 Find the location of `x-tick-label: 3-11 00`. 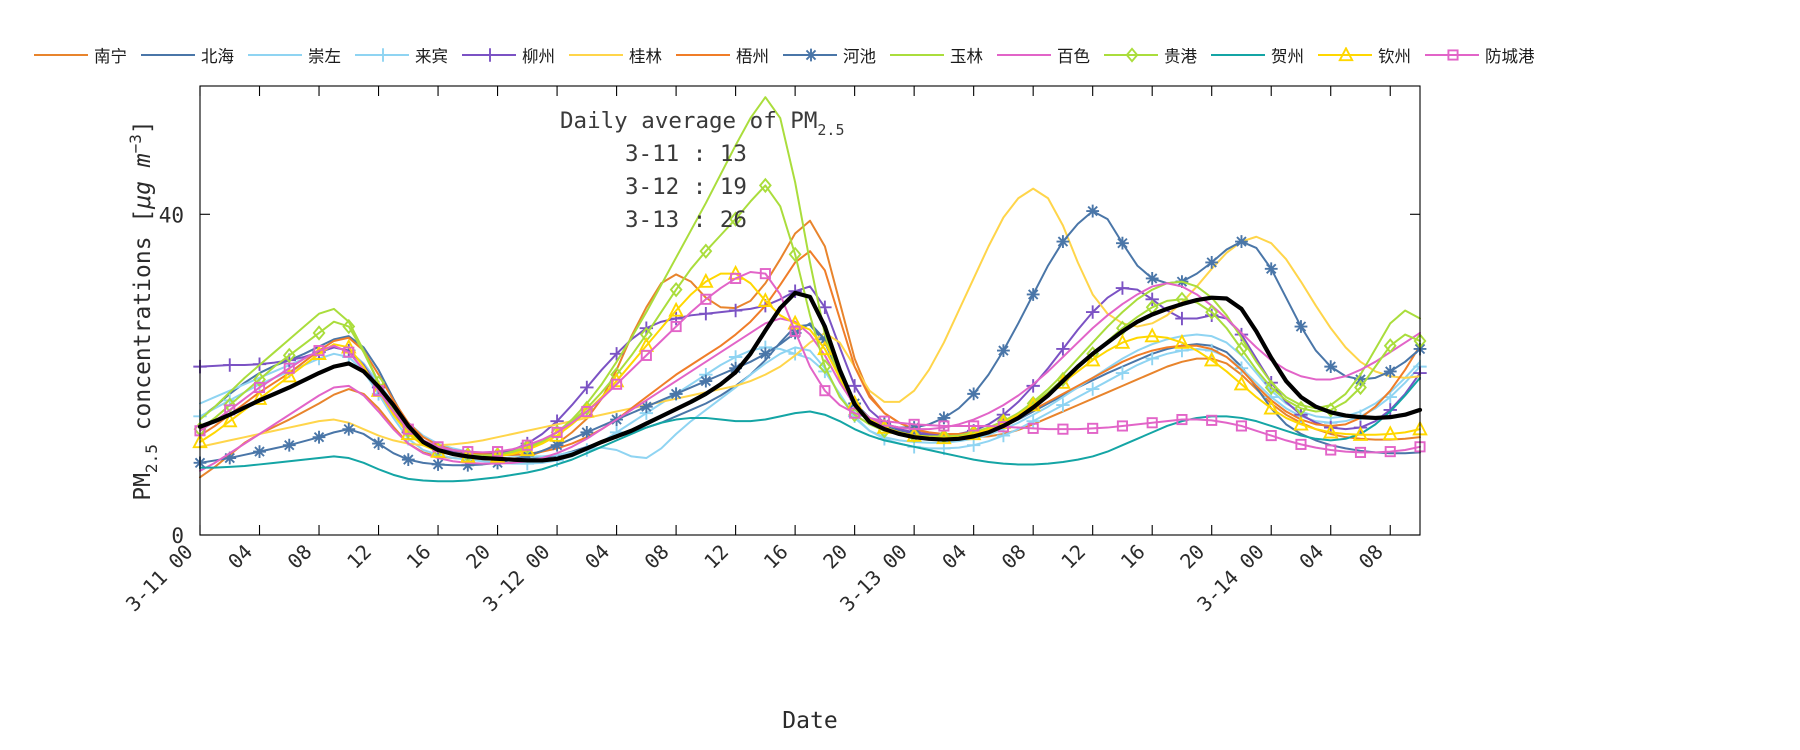

x-tick-label: 3-11 00 is located at coordinates (159, 578).